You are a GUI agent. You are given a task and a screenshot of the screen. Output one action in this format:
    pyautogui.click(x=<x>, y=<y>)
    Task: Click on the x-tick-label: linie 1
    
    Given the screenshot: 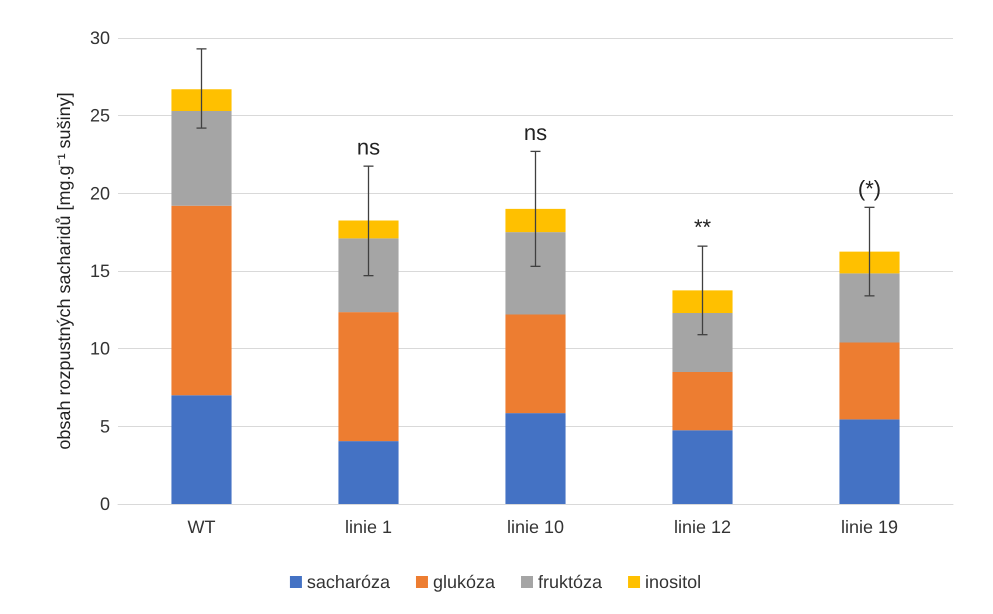 What is the action you would take?
    pyautogui.click(x=368, y=527)
    